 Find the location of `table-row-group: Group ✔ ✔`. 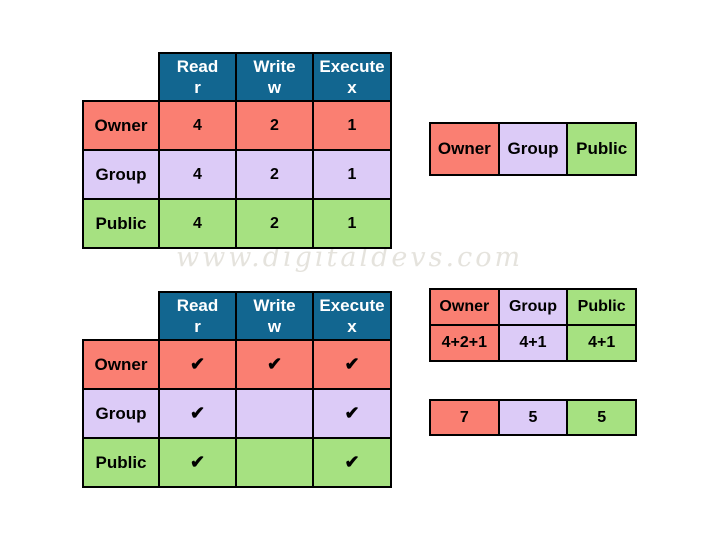

table-row-group: Group ✔ ✔ is located at coordinates (237, 413).